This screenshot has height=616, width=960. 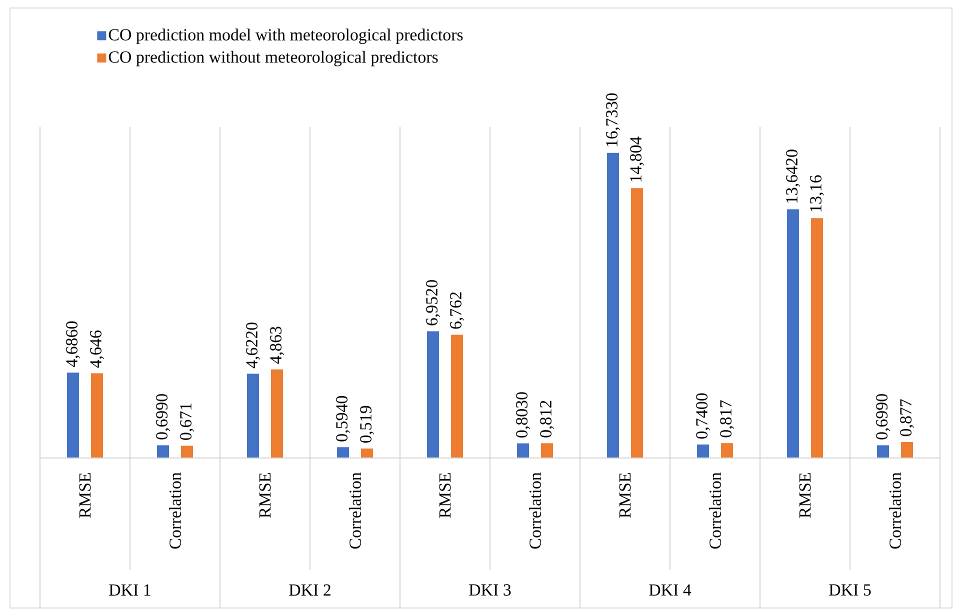 I want to click on data-label: 4,6860, so click(x=73, y=344).